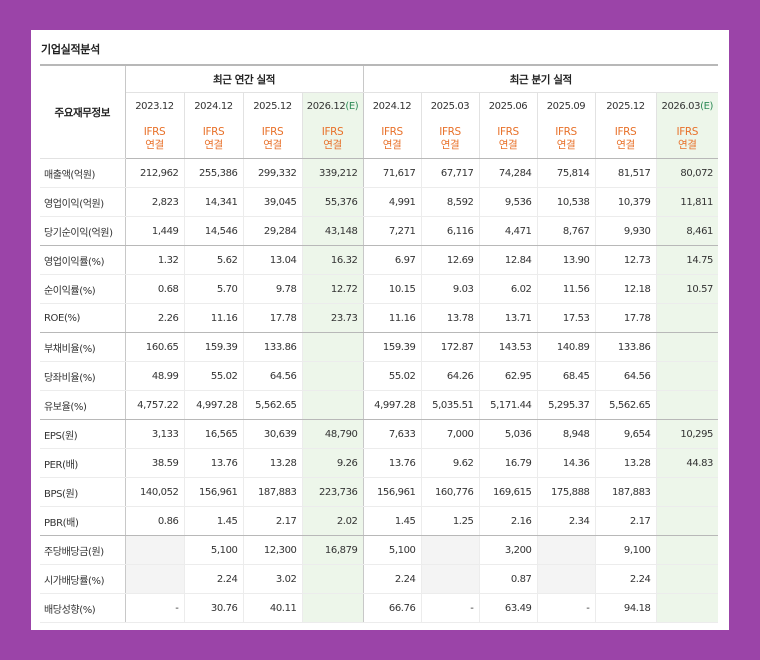  What do you see at coordinates (392, 318) in the screenshot?
I see `data-cell: 11.16` at bounding box center [392, 318].